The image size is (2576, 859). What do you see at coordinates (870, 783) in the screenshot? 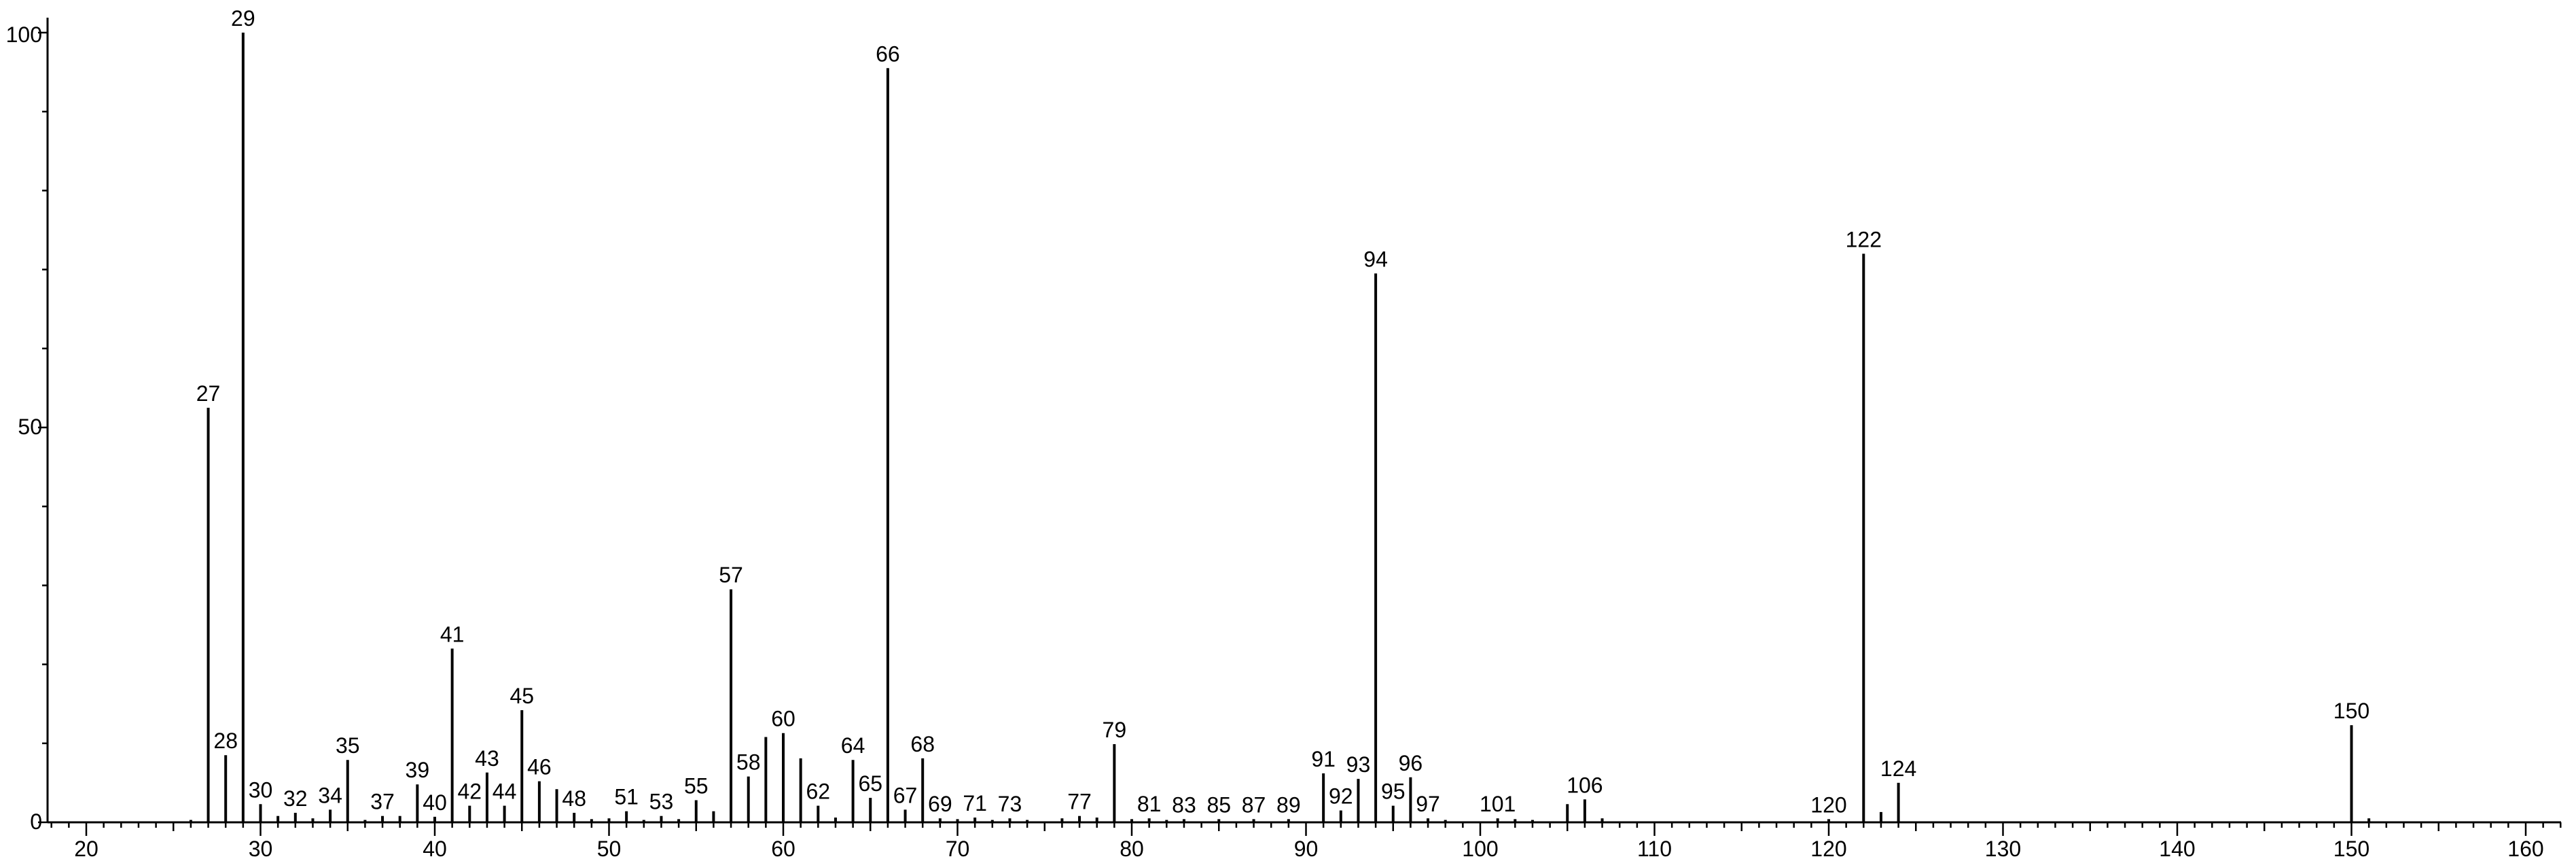
I see `peak-label: 65` at bounding box center [870, 783].